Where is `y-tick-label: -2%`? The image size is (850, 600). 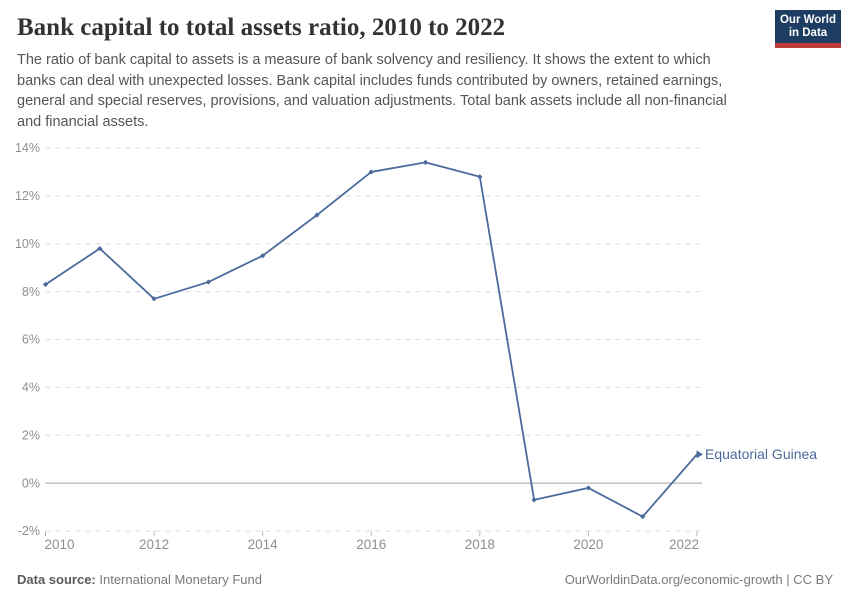 y-tick-label: -2% is located at coordinates (29, 531).